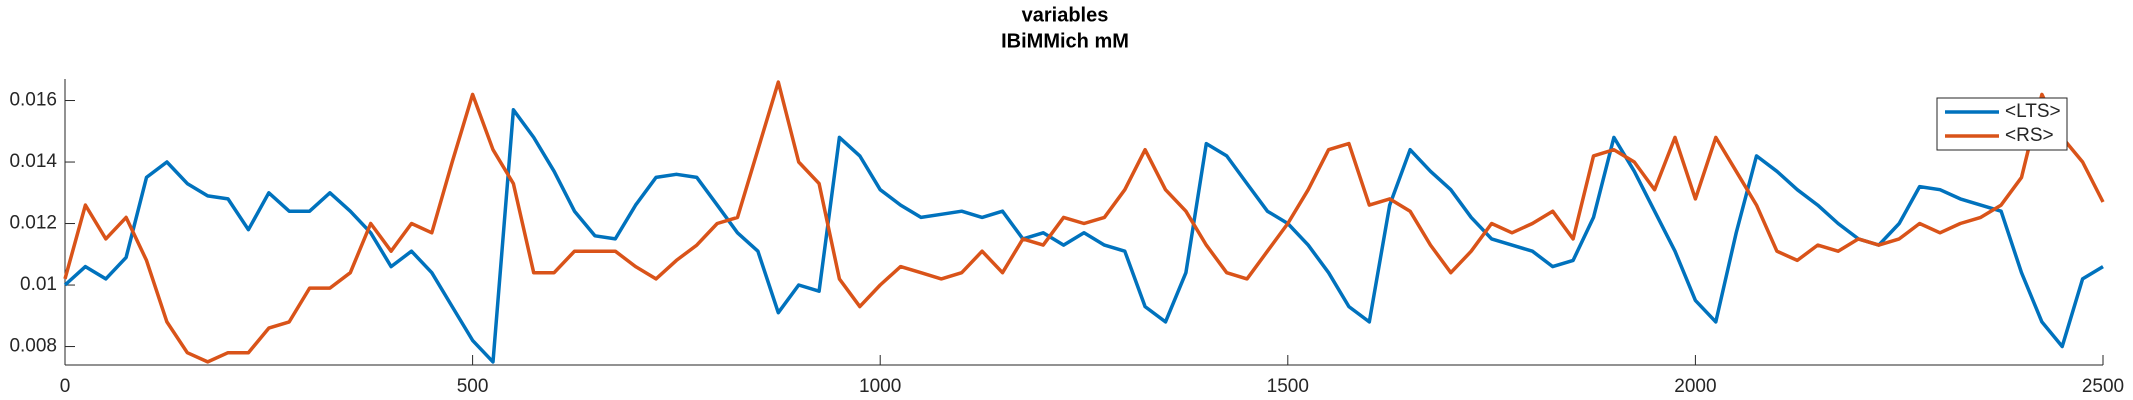  What do you see at coordinates (33, 346) in the screenshot?
I see `y-tick-label: 0.008` at bounding box center [33, 346].